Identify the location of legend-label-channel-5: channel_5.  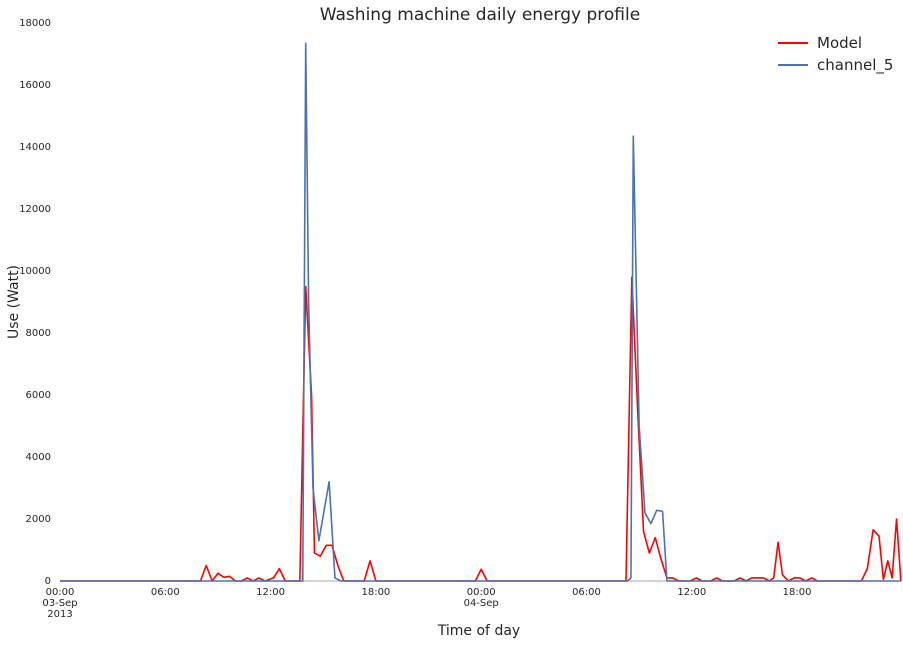
(855, 65).